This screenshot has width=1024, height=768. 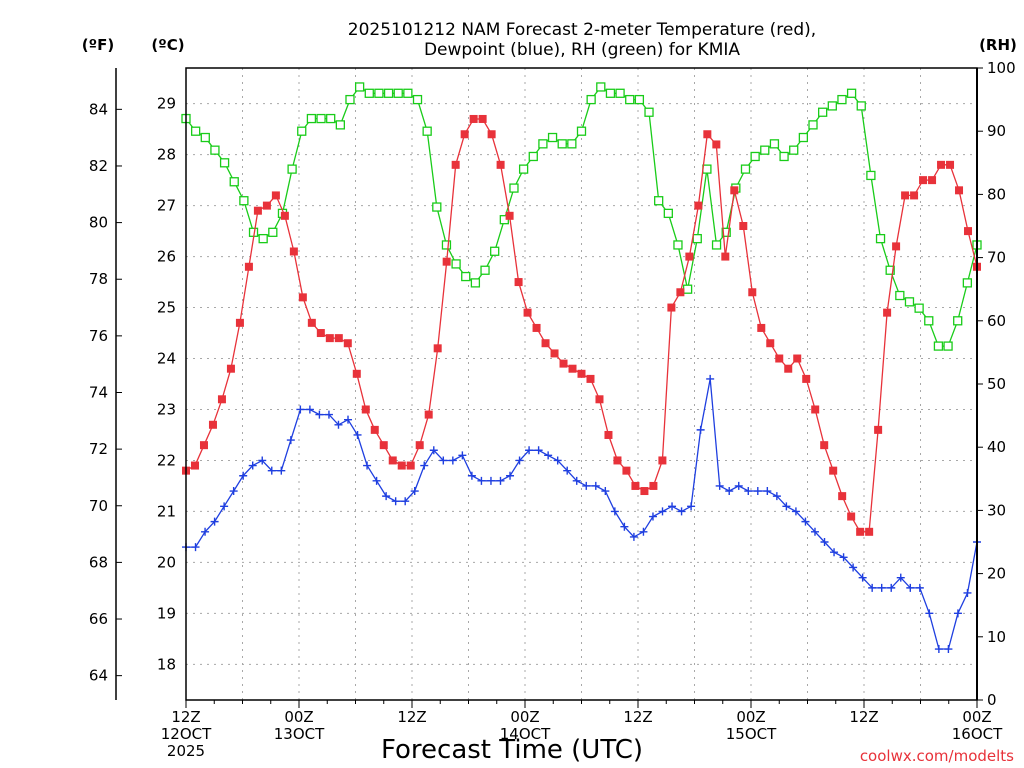 I want to click on celsius-tick-label: 24, so click(x=166, y=359).